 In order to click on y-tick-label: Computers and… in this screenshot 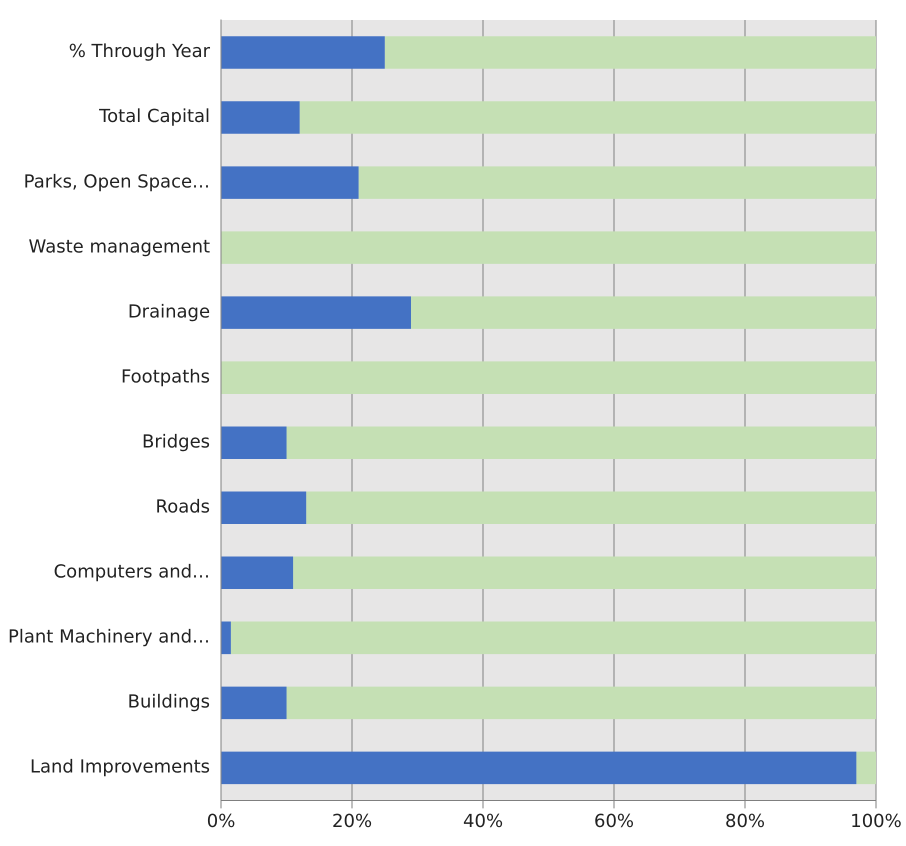, I will do `click(132, 571)`.